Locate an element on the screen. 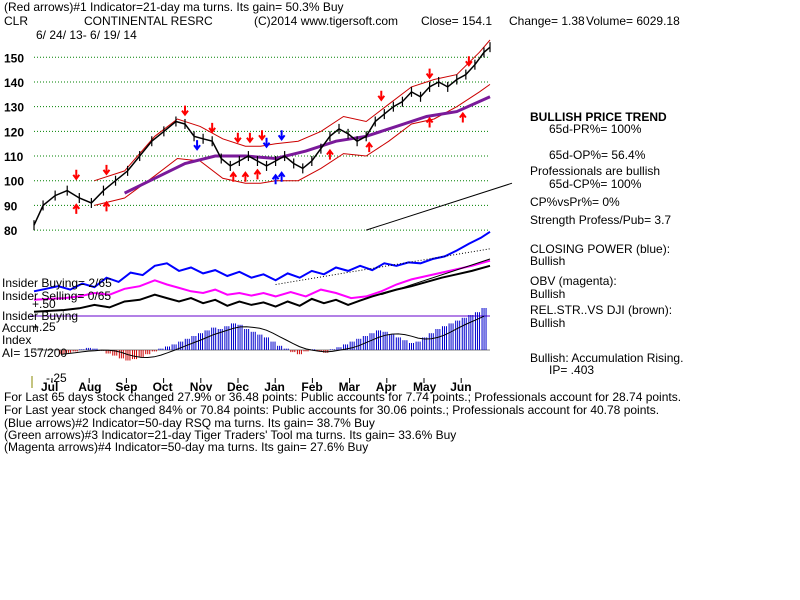 This screenshot has height=600, width=800. y-tick-120: 120 is located at coordinates (14, 132).